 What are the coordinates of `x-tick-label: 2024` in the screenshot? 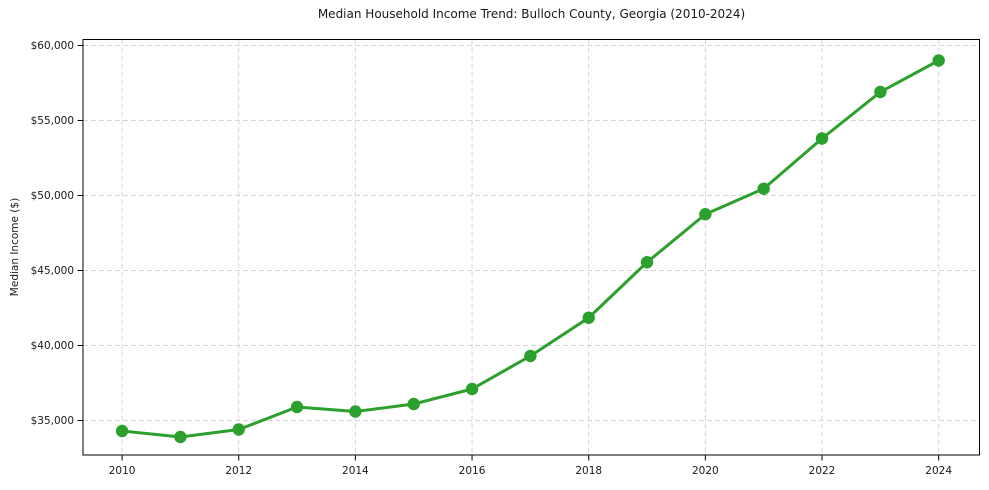 It's located at (938, 471).